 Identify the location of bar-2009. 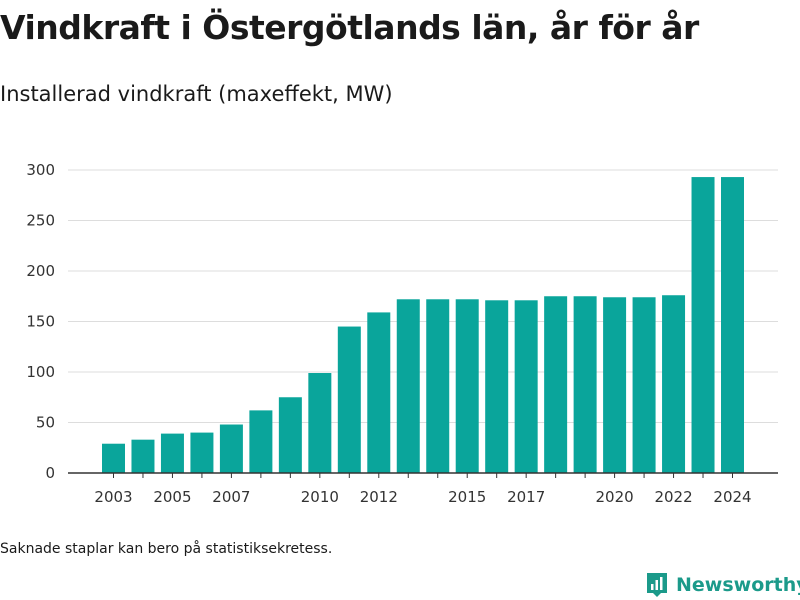
(290, 435).